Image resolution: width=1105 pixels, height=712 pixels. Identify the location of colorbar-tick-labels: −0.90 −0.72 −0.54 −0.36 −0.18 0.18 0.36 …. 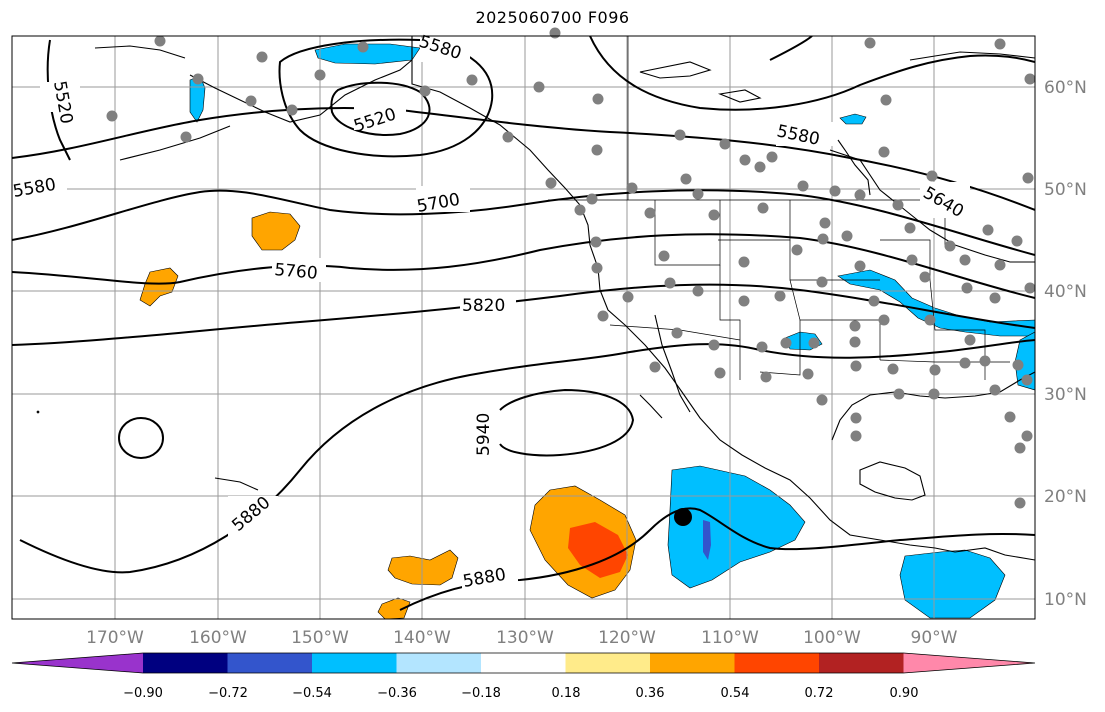
(520, 693).